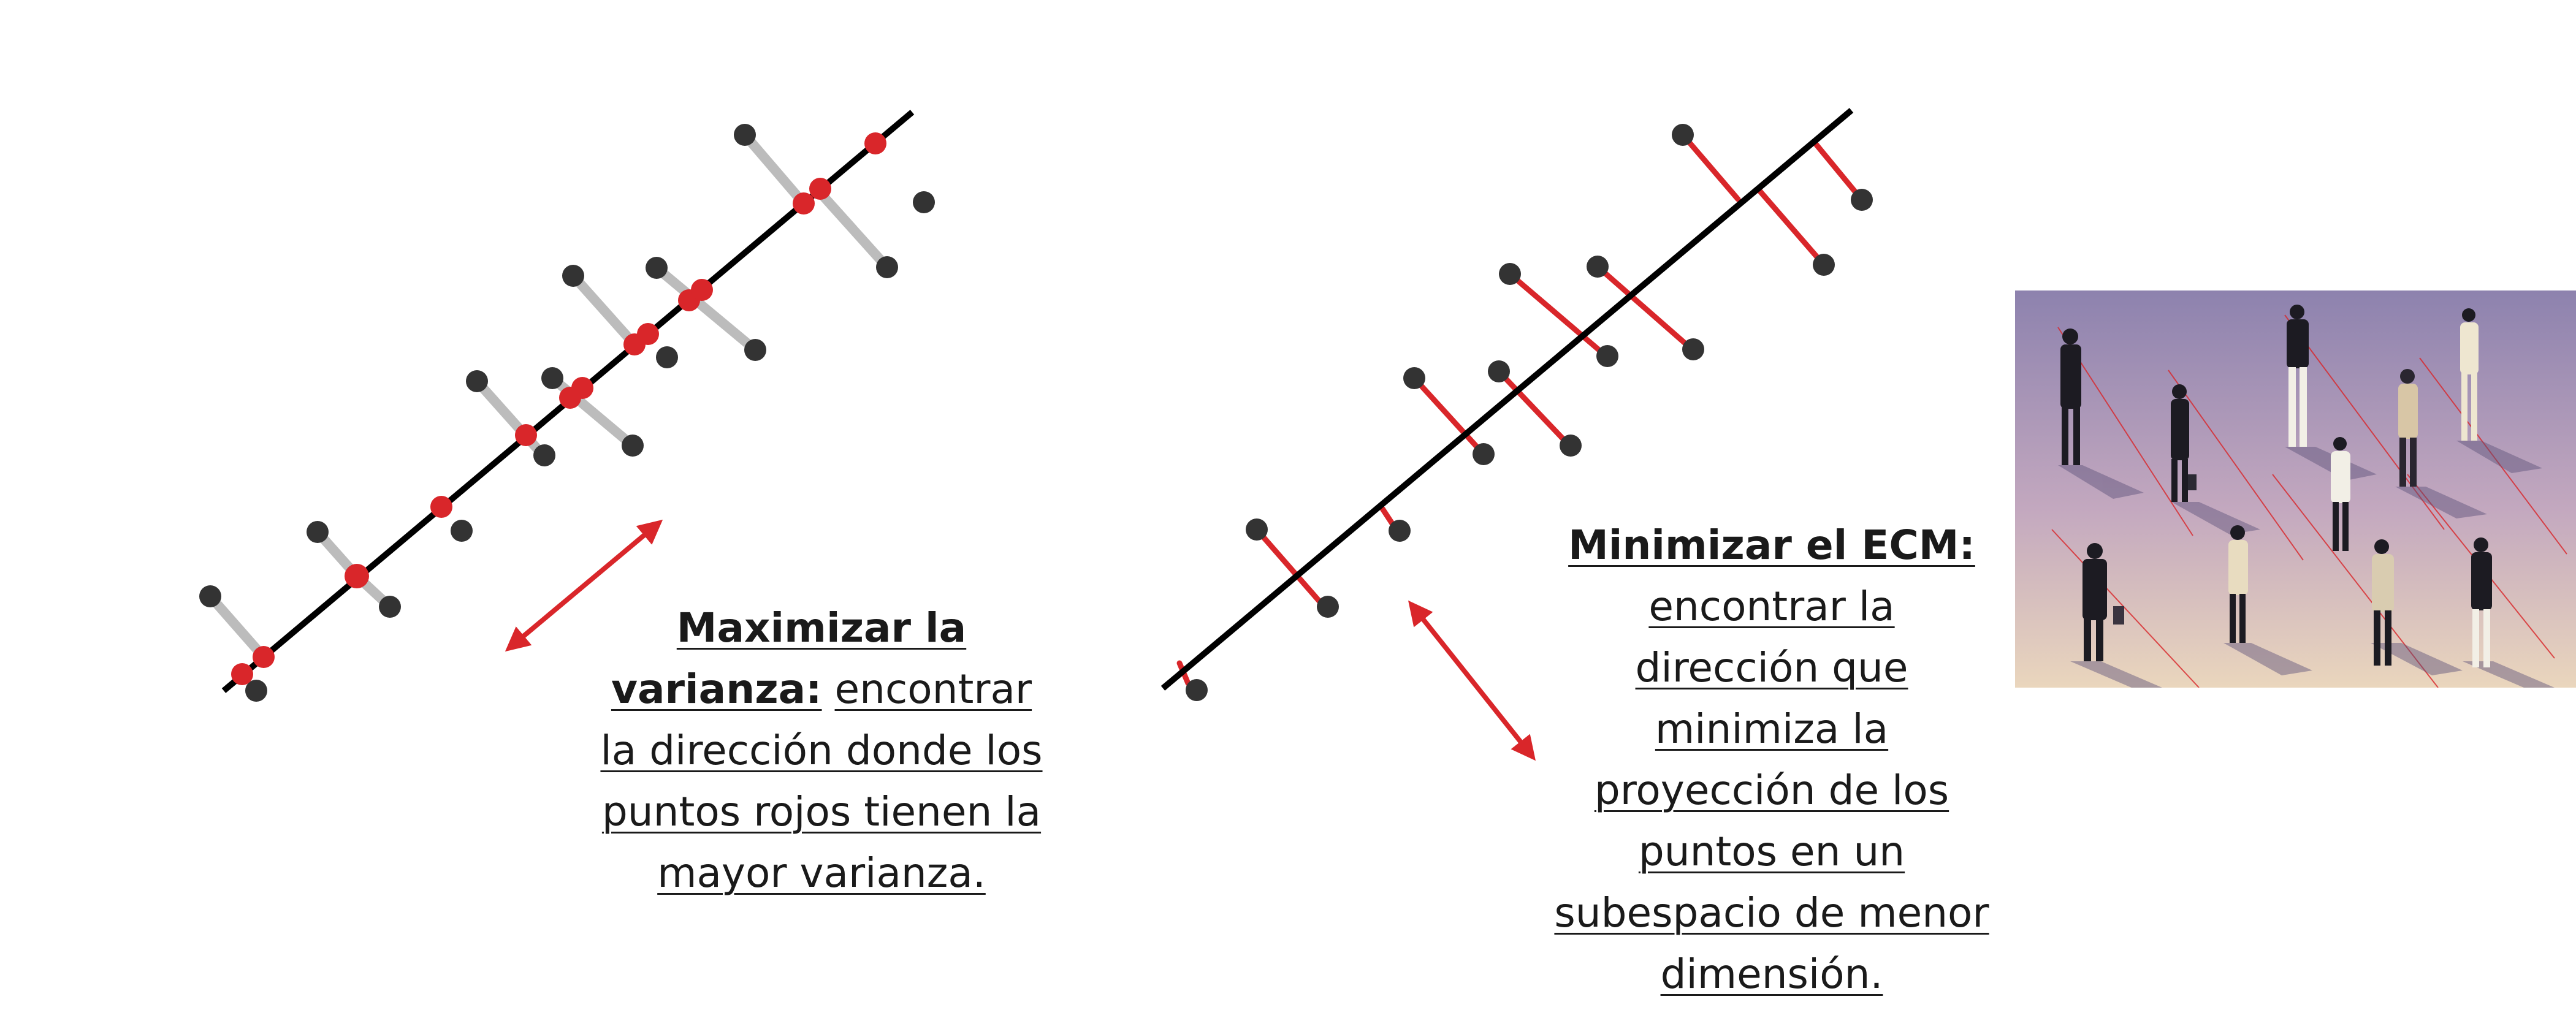  I want to click on shadow-lines, so click(2309, 501).